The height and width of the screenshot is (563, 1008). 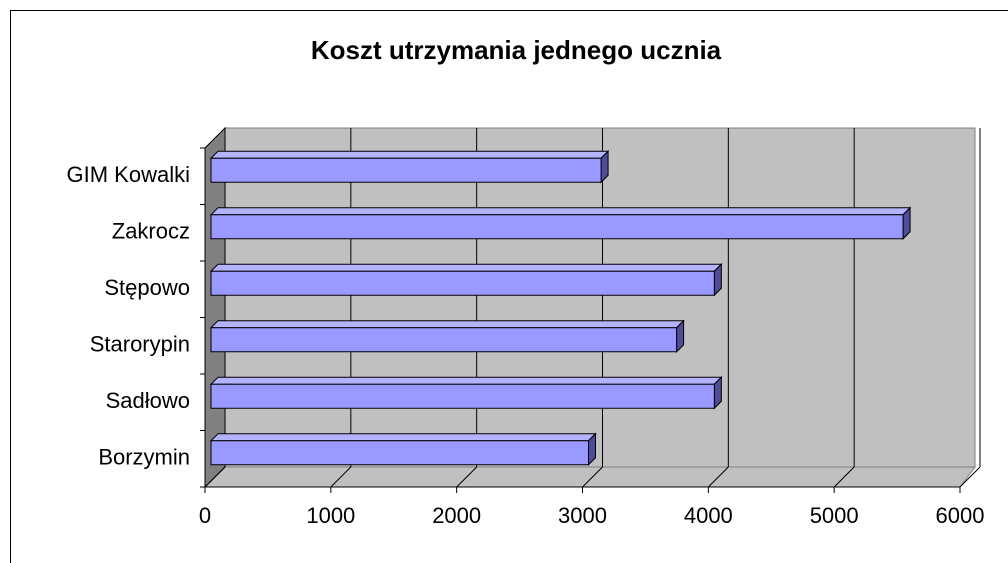 What do you see at coordinates (151, 231) in the screenshot?
I see `y-tick-label: Zakrocz` at bounding box center [151, 231].